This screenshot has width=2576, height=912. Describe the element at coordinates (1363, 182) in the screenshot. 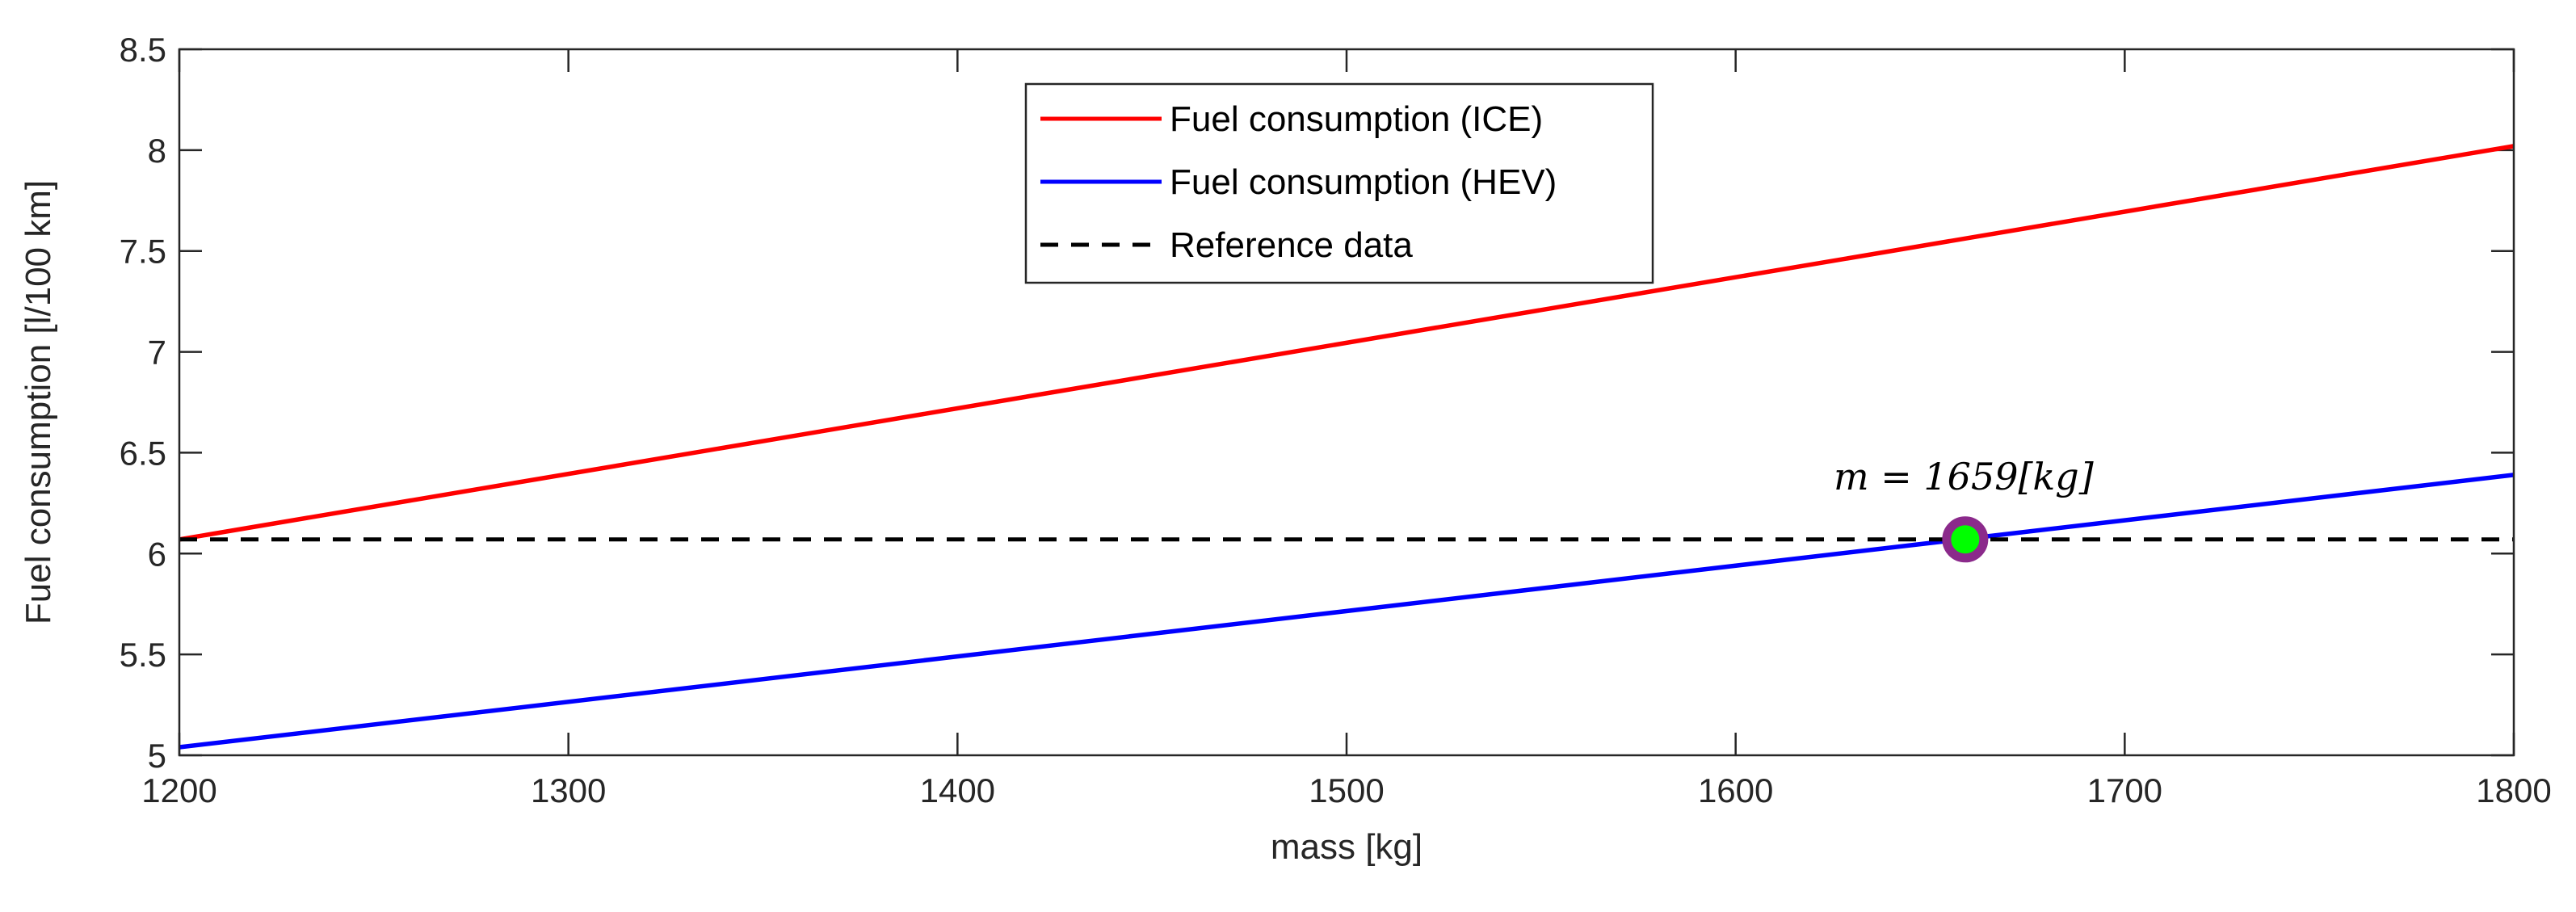

I see `legend-label-1: Fuel consumption (HEV)` at that location.